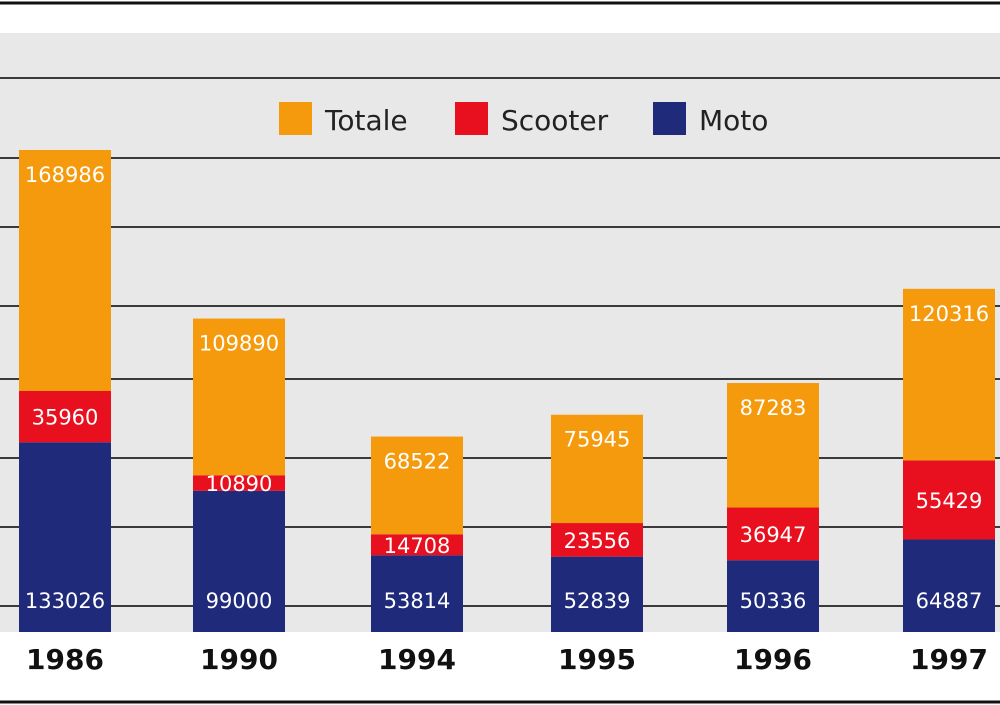  Describe the element at coordinates (773, 659) in the screenshot. I see `x-tick-1996: 1996` at that location.